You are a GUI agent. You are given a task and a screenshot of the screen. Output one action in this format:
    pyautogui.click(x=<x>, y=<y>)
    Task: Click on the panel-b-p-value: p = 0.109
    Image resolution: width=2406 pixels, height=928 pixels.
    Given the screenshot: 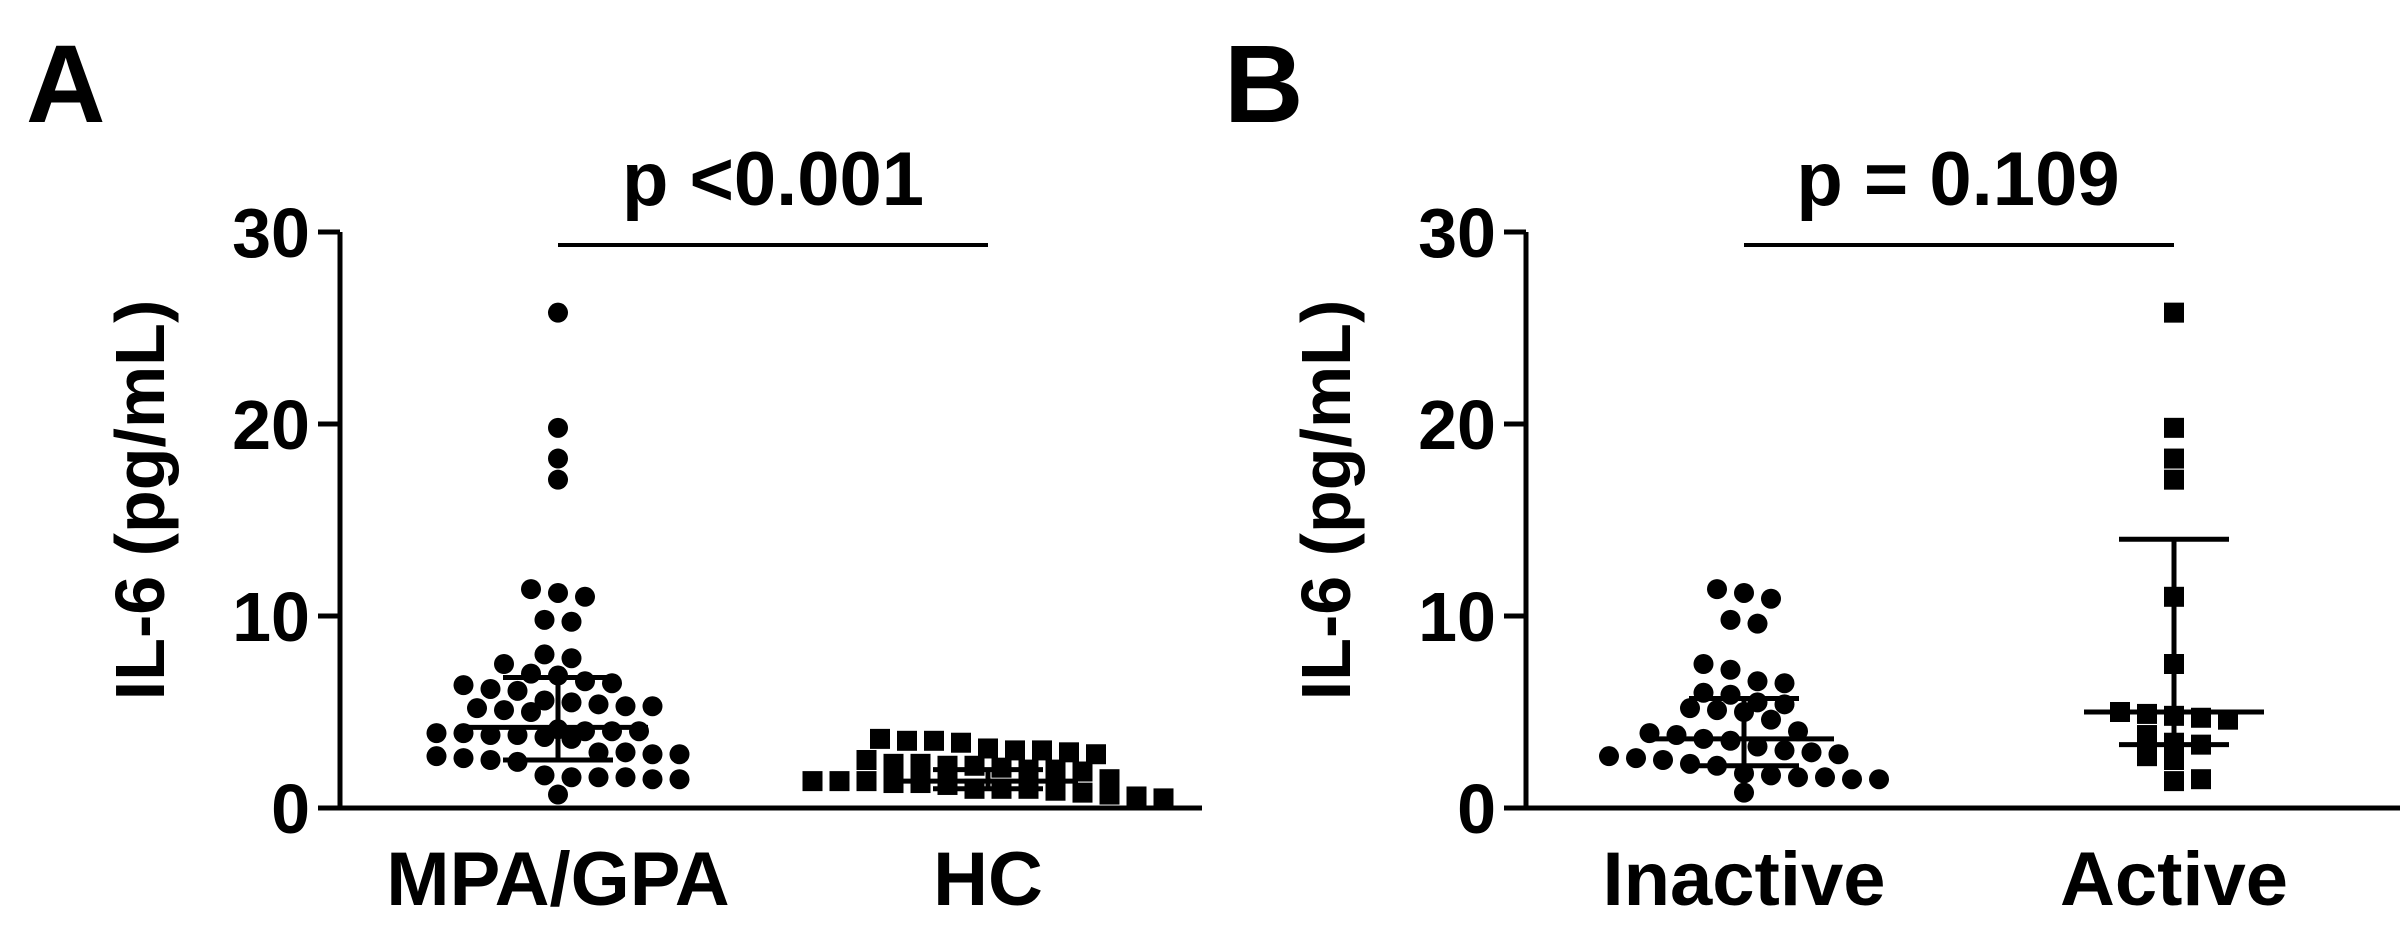 What is the action you would take?
    pyautogui.click(x=1957, y=179)
    